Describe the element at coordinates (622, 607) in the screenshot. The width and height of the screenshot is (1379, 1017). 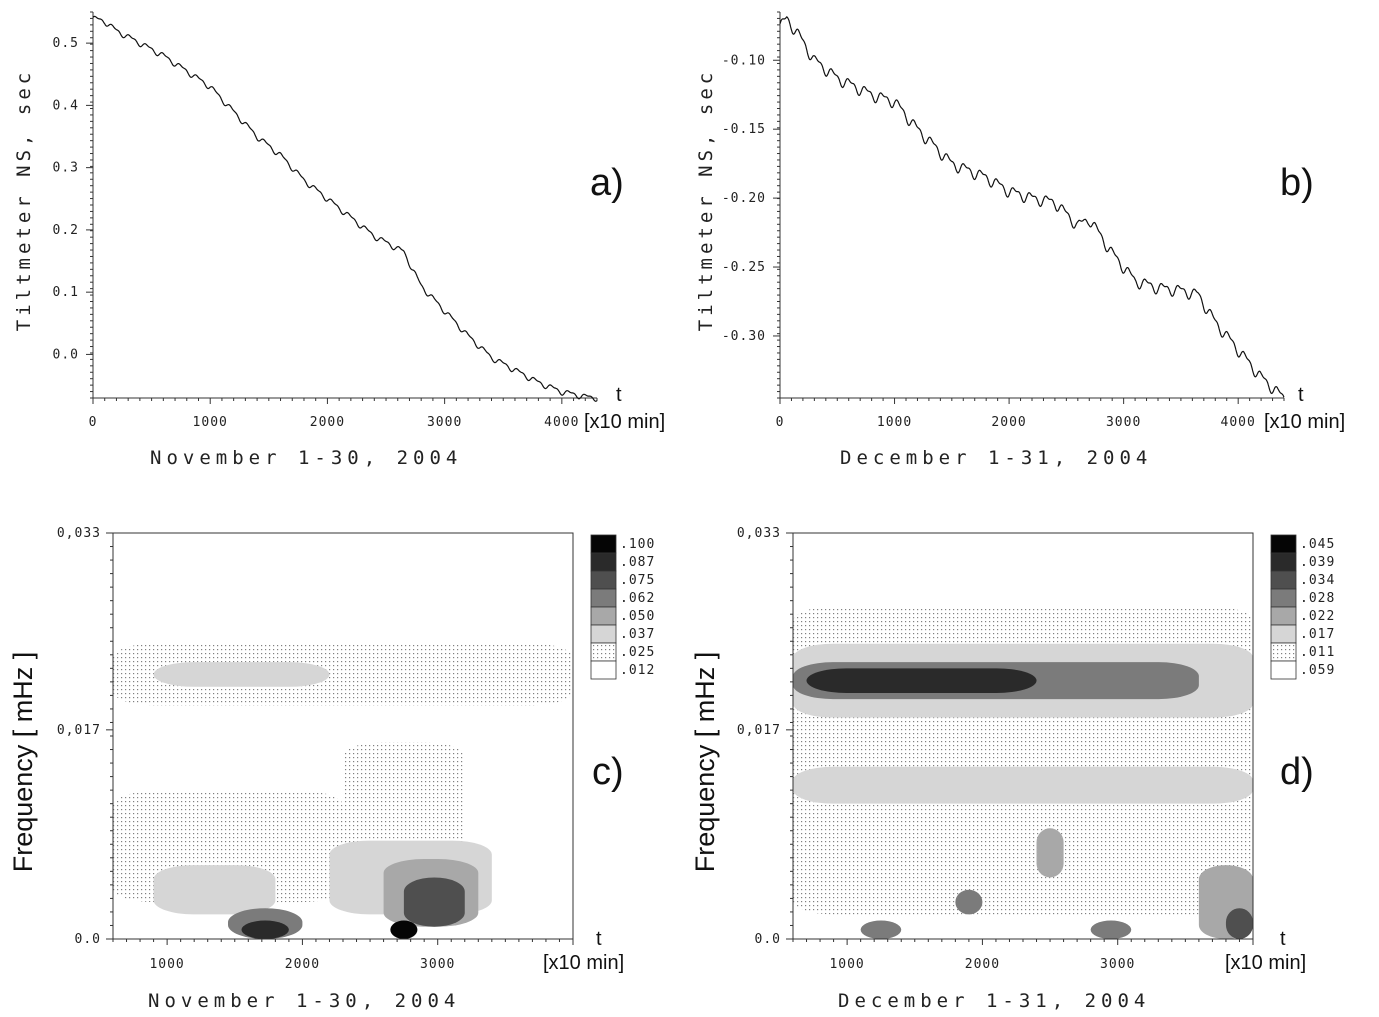
I see `legend: .100 .087 .075 .062 .050 .037 .025 .012` at that location.